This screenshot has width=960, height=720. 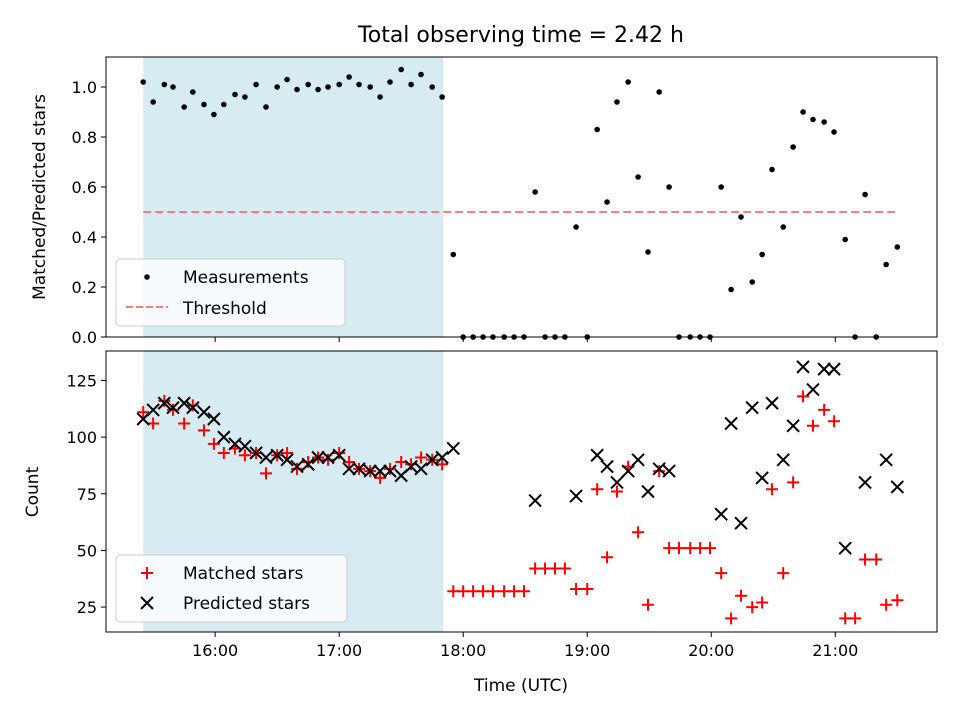 What do you see at coordinates (246, 604) in the screenshot?
I see `legend-predicted-label: Predicted stars` at bounding box center [246, 604].